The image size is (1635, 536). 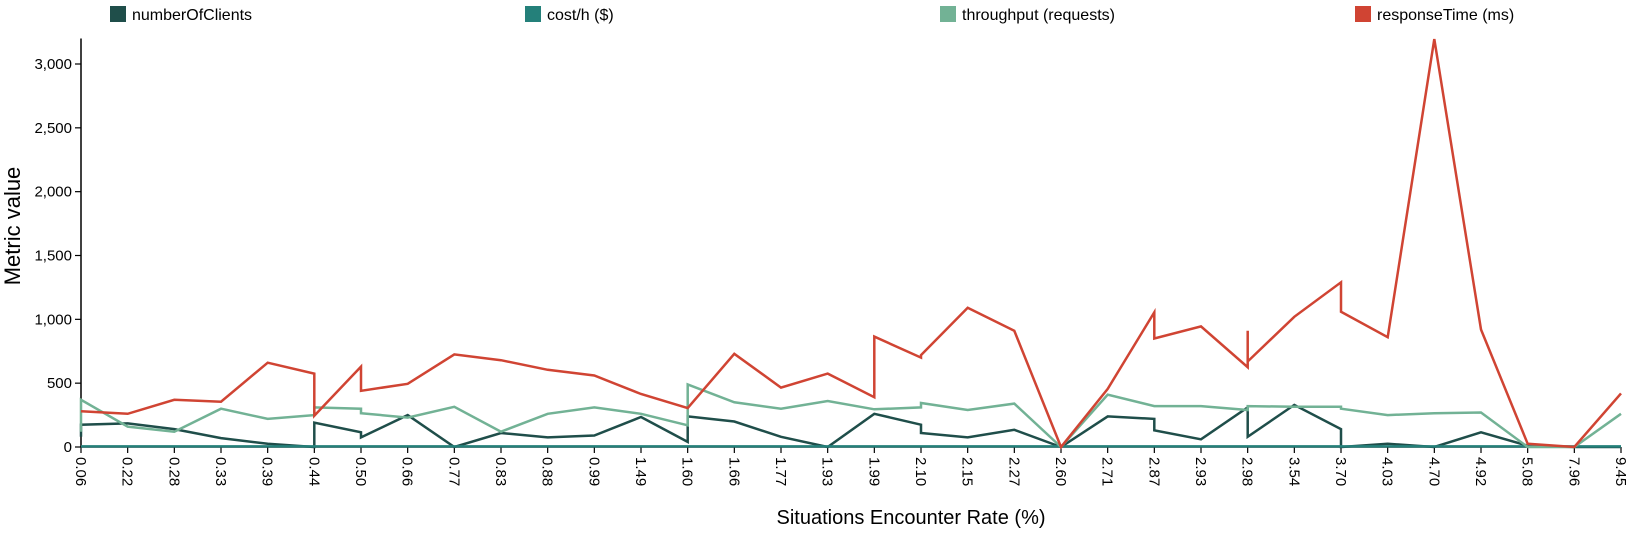 I want to click on series-line-throughput-requests, so click(x=850, y=415).